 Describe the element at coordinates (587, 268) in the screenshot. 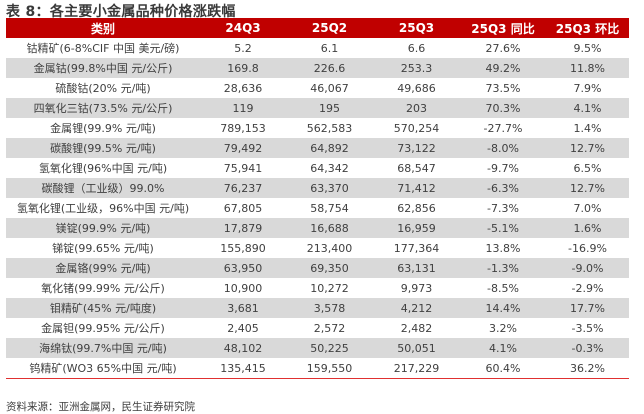

I see `cell-qoq: -9.0%` at that location.